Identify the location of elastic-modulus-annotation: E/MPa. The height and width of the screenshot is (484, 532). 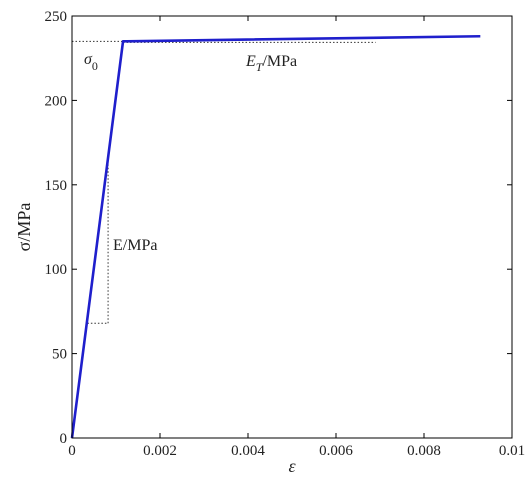
(135, 245).